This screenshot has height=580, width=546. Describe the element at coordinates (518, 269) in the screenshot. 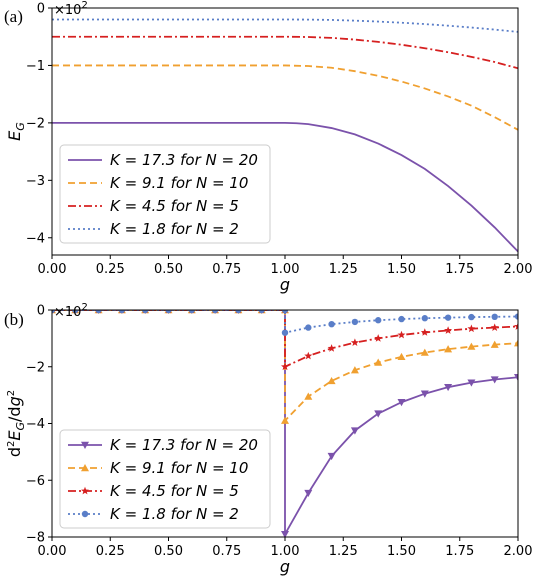

I see `x-tick-label: 2.00` at that location.